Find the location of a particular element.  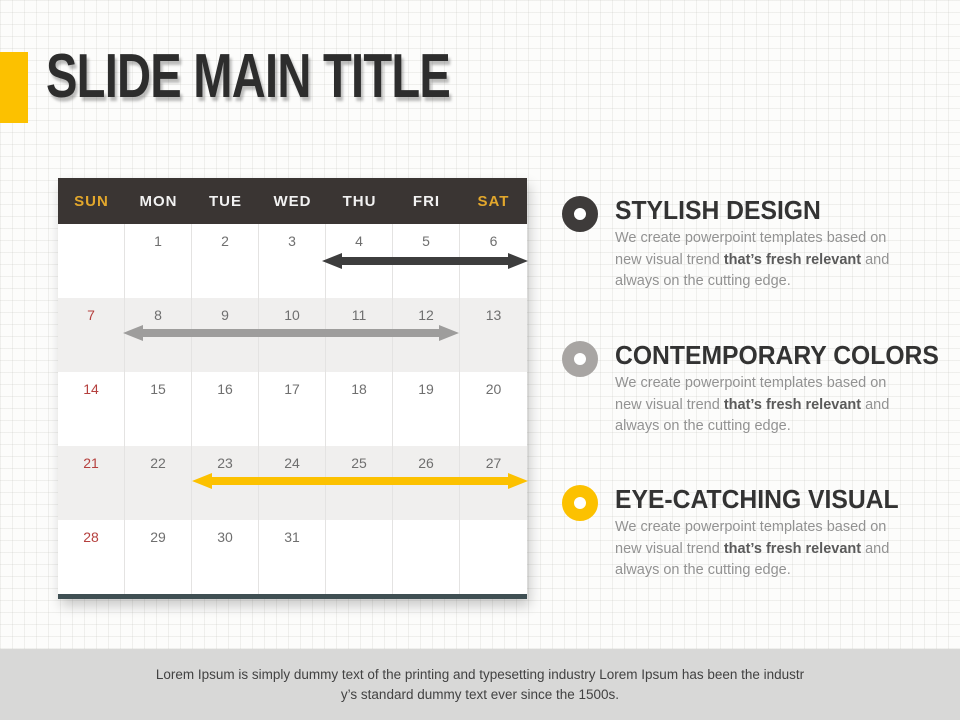

calendar-week-row: 14 15 16 17 18 19 20 is located at coordinates (292, 409).